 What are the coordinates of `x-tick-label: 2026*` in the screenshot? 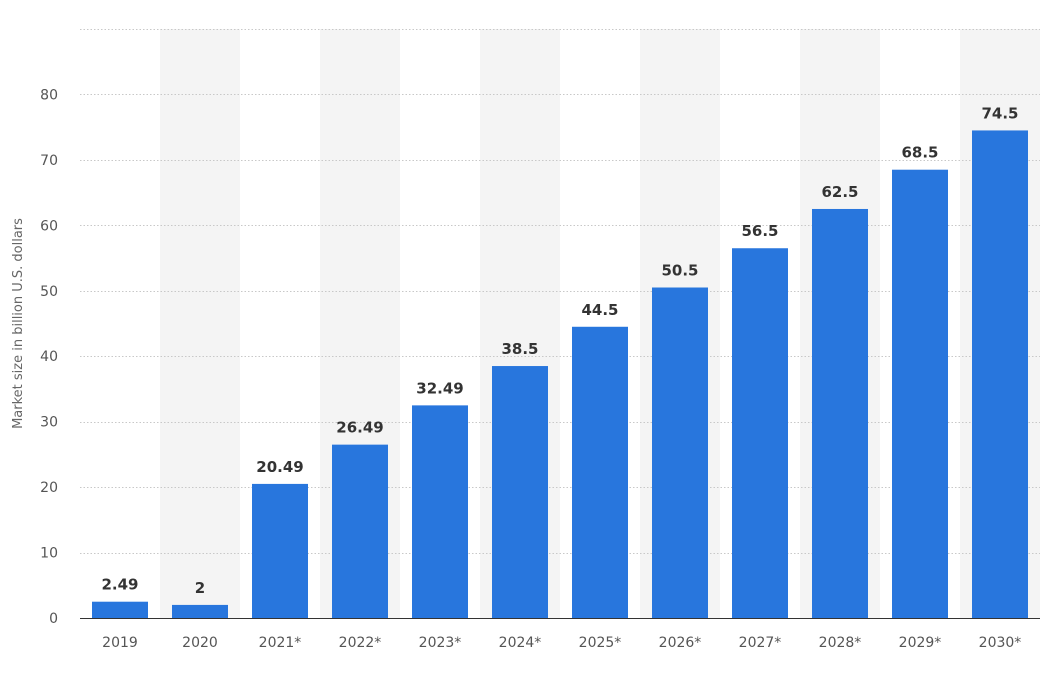 It's located at (680, 643).